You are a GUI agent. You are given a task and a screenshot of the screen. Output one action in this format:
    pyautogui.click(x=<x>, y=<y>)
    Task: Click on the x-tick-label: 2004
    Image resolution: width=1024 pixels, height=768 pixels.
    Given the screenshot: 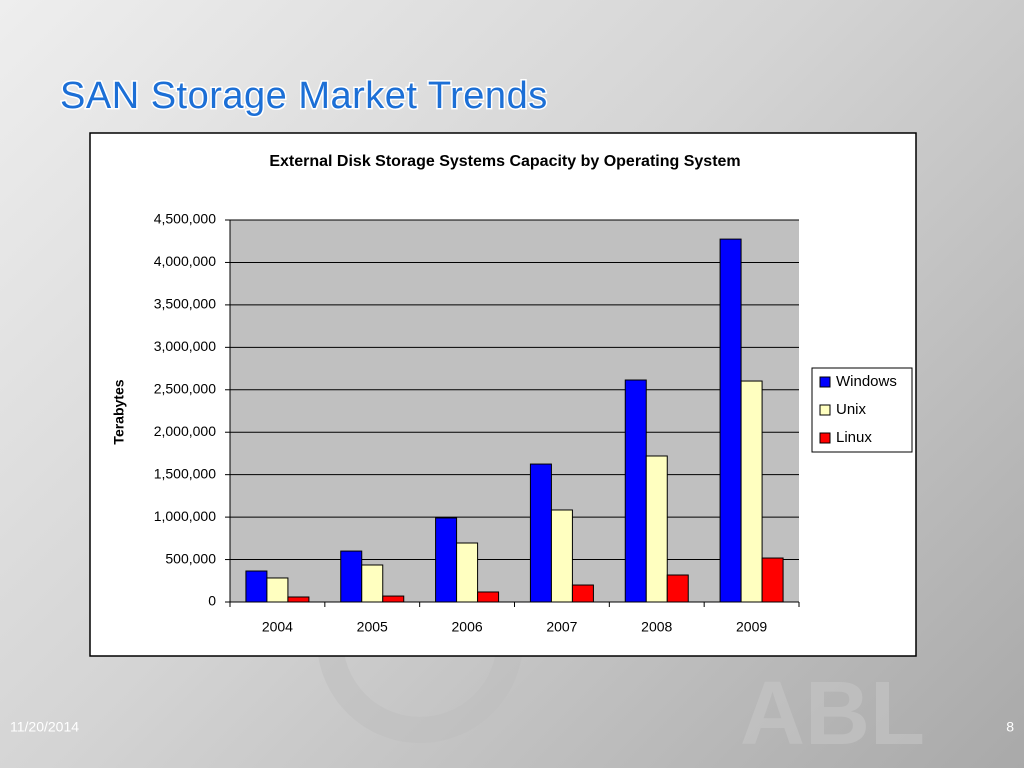 What is the action you would take?
    pyautogui.click(x=277, y=627)
    